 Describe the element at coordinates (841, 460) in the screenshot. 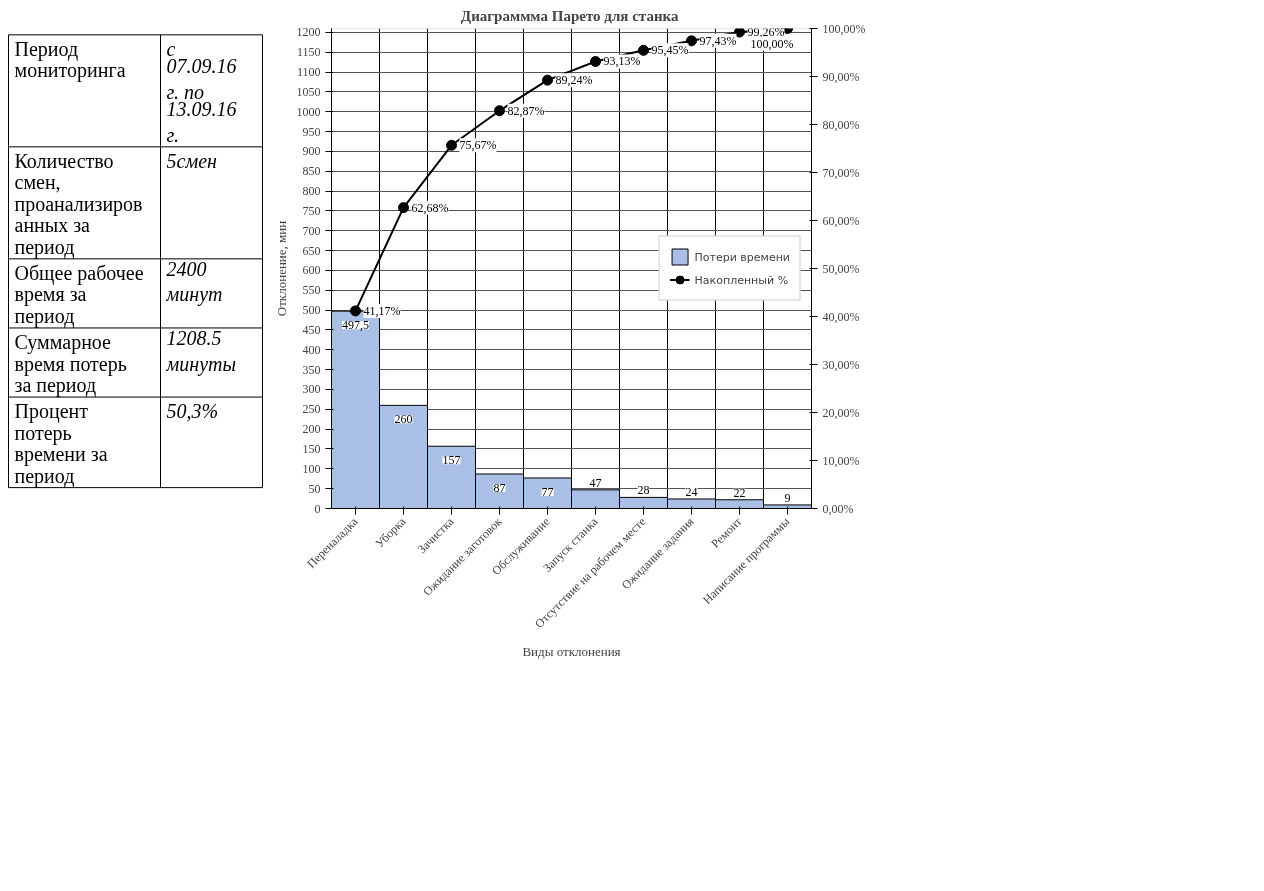

I see `y2-tick-label: 10,00%` at that location.